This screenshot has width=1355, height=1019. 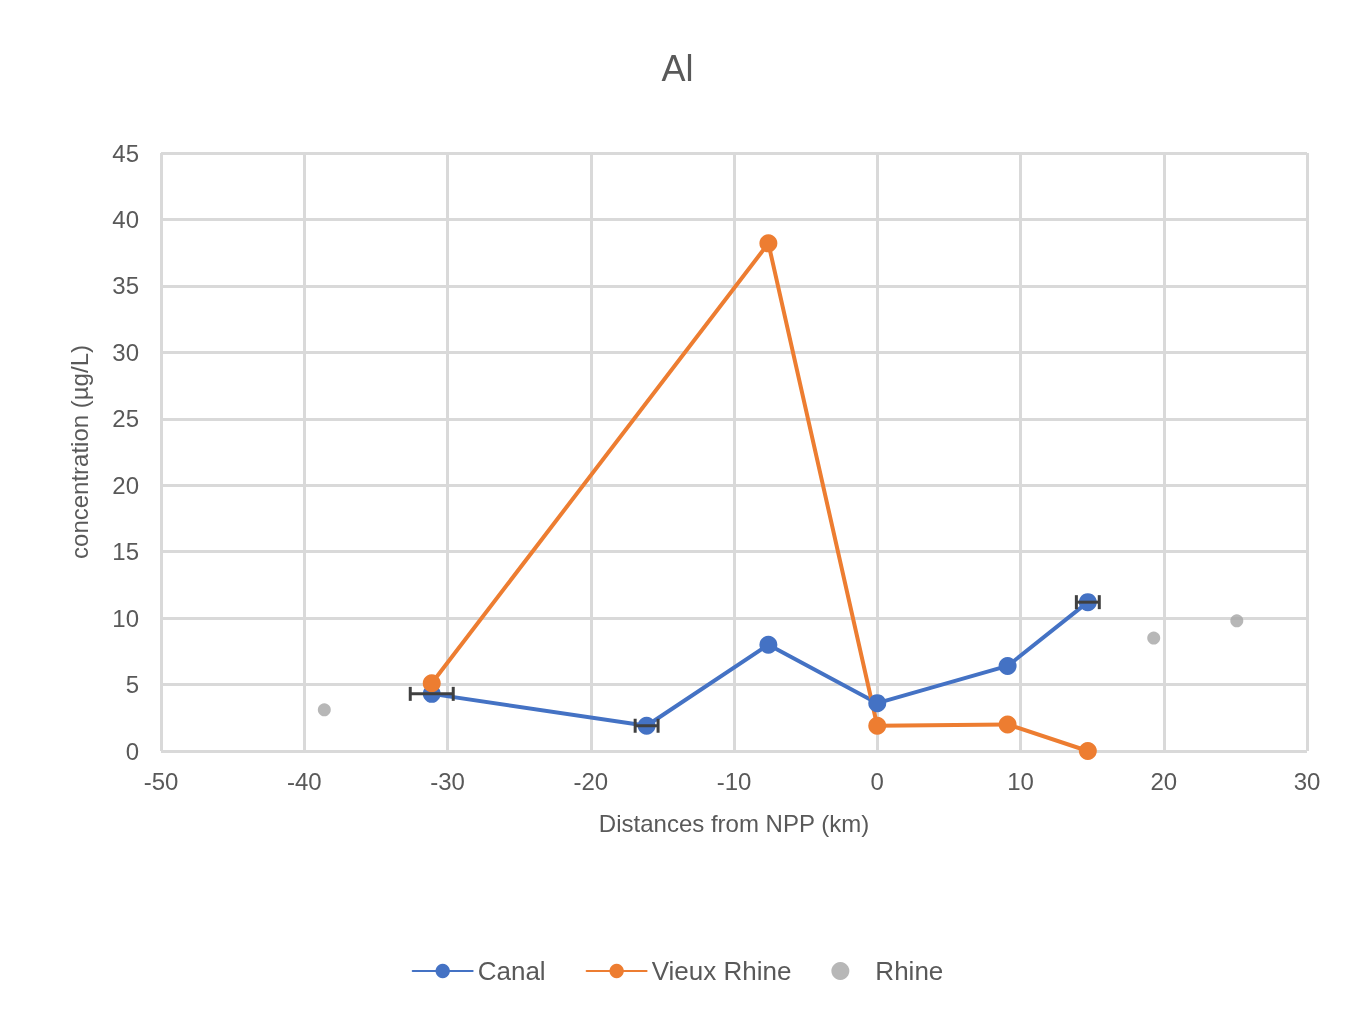 What do you see at coordinates (591, 781) in the screenshot?
I see `x-tick-label: -20` at bounding box center [591, 781].